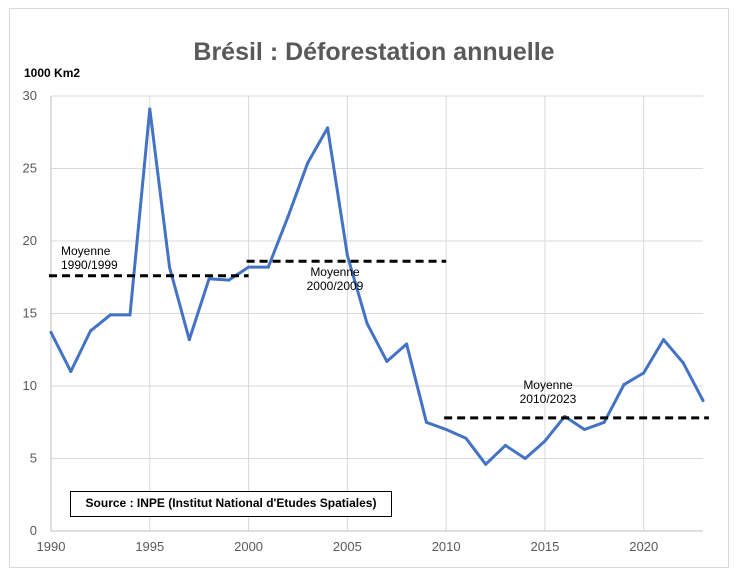 This screenshot has height=577, width=743. I want to click on x-tick-label-2005: 2005, so click(347, 546).